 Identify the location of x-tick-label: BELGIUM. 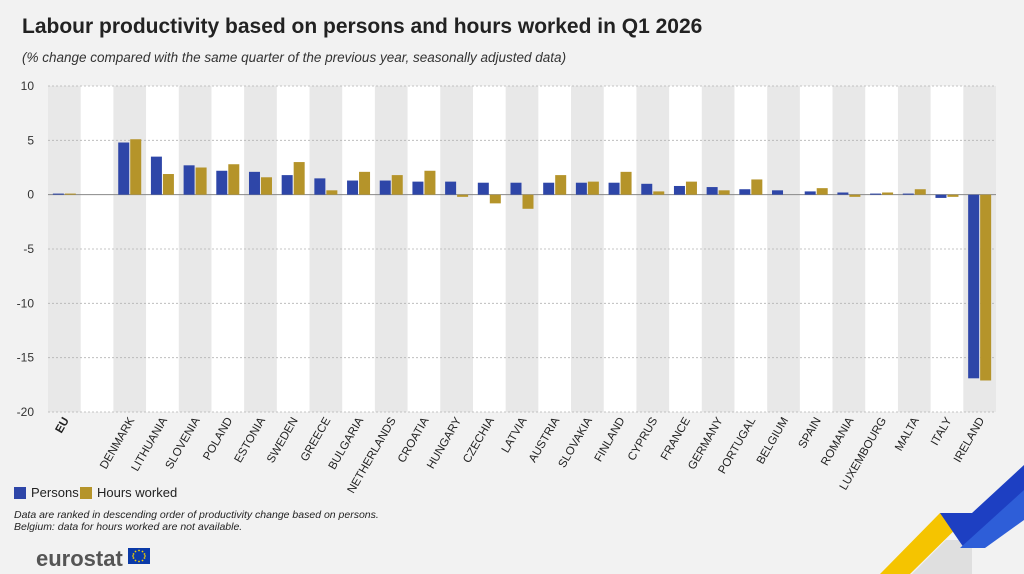
(773, 441).